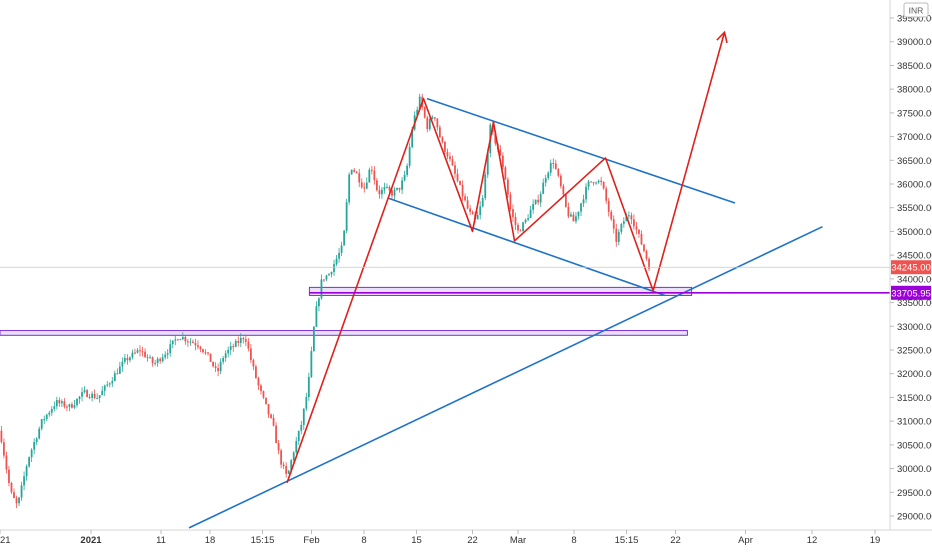 The width and height of the screenshot is (932, 555). I want to click on price-tick-label: 29500.00, so click(914, 493).